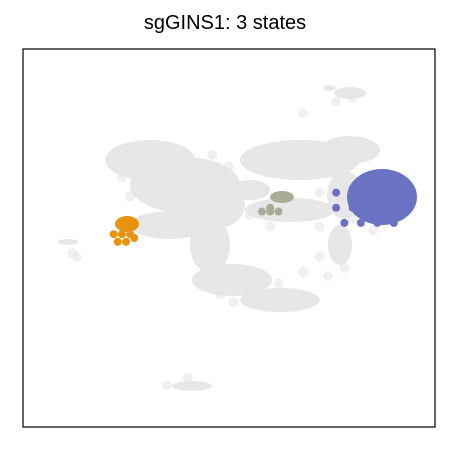  I want to click on chart-title: sgGINS1: 3 states, so click(225, 23).